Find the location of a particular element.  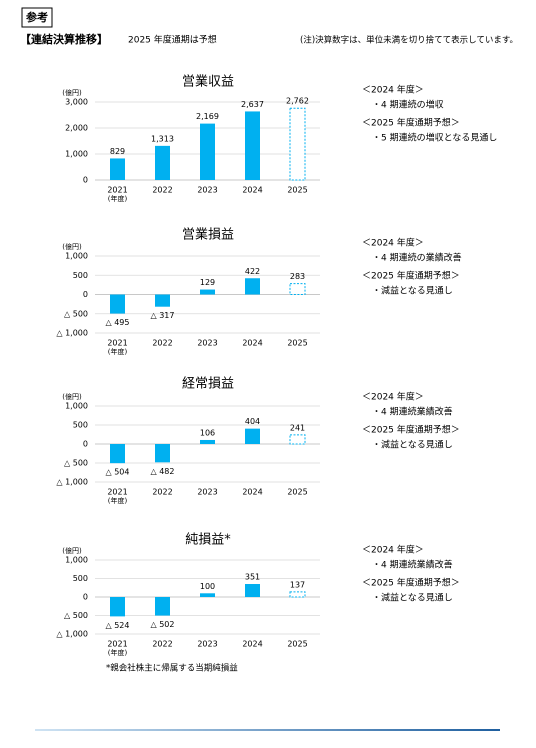

data-label: 106 is located at coordinates (207, 432).